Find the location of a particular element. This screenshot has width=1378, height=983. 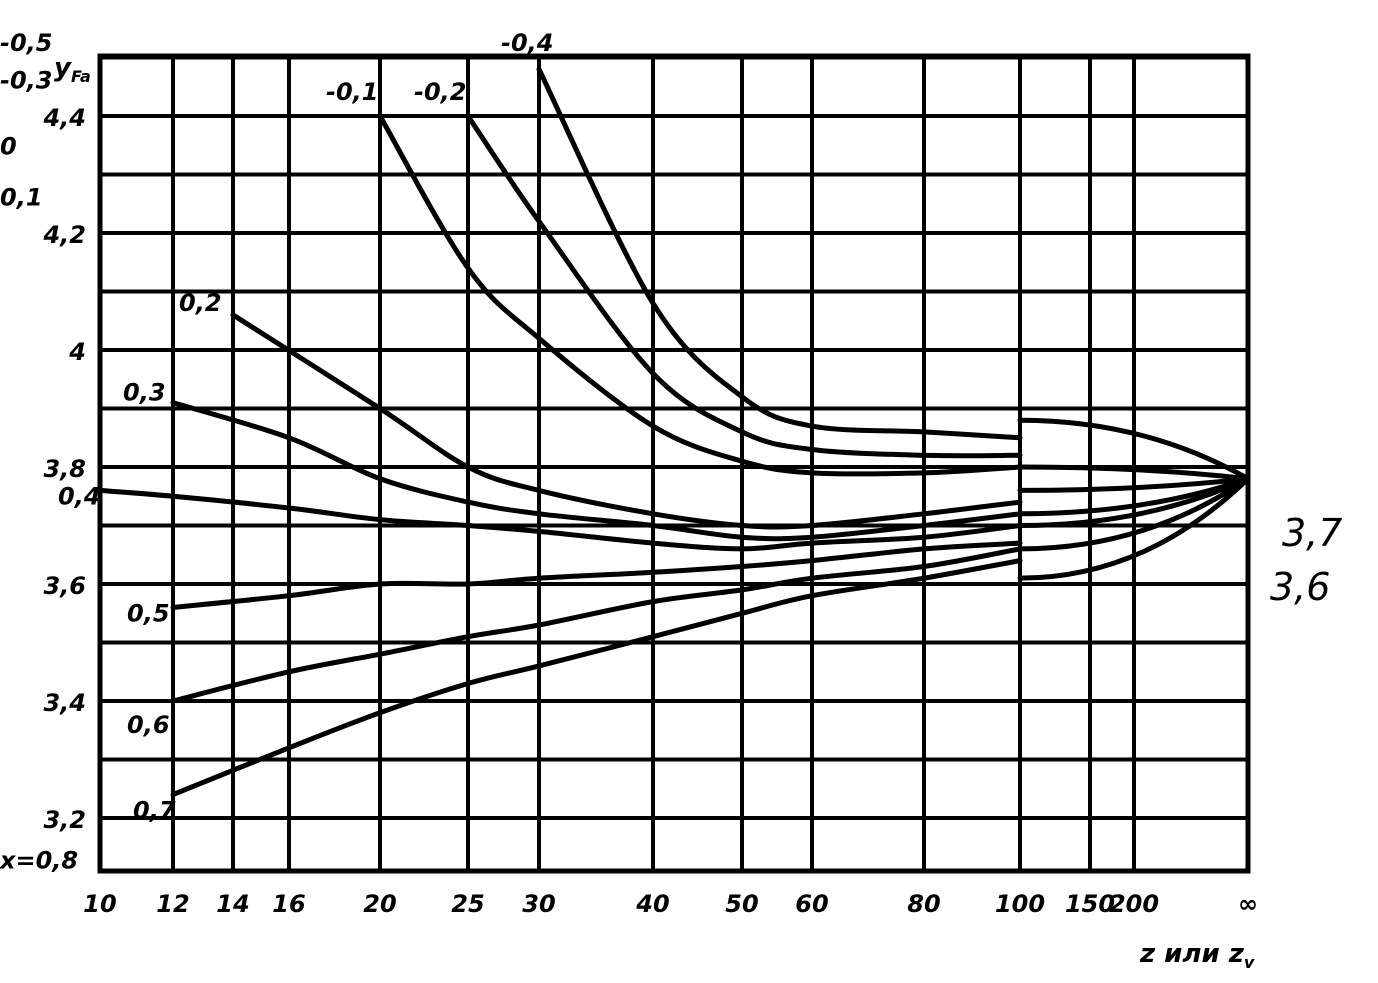

x-tick-15: ∞ is located at coordinates (1248, 904).